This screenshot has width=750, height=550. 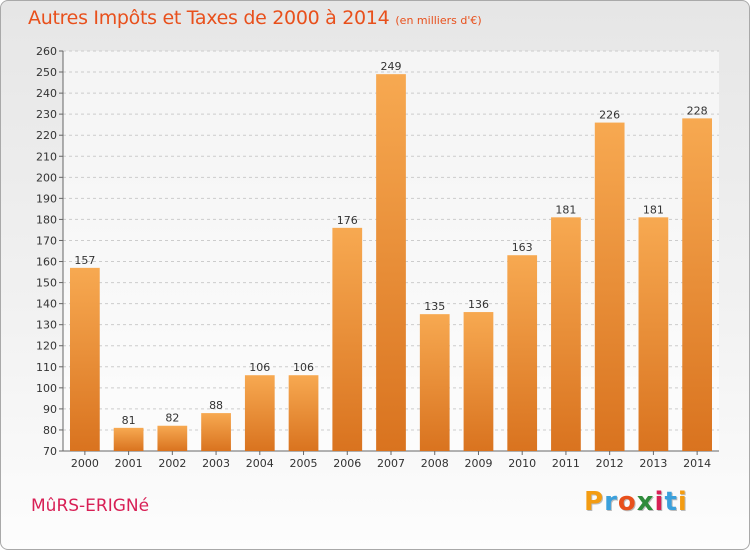 What do you see at coordinates (46, 114) in the screenshot?
I see `y-tick-label: 230` at bounding box center [46, 114].